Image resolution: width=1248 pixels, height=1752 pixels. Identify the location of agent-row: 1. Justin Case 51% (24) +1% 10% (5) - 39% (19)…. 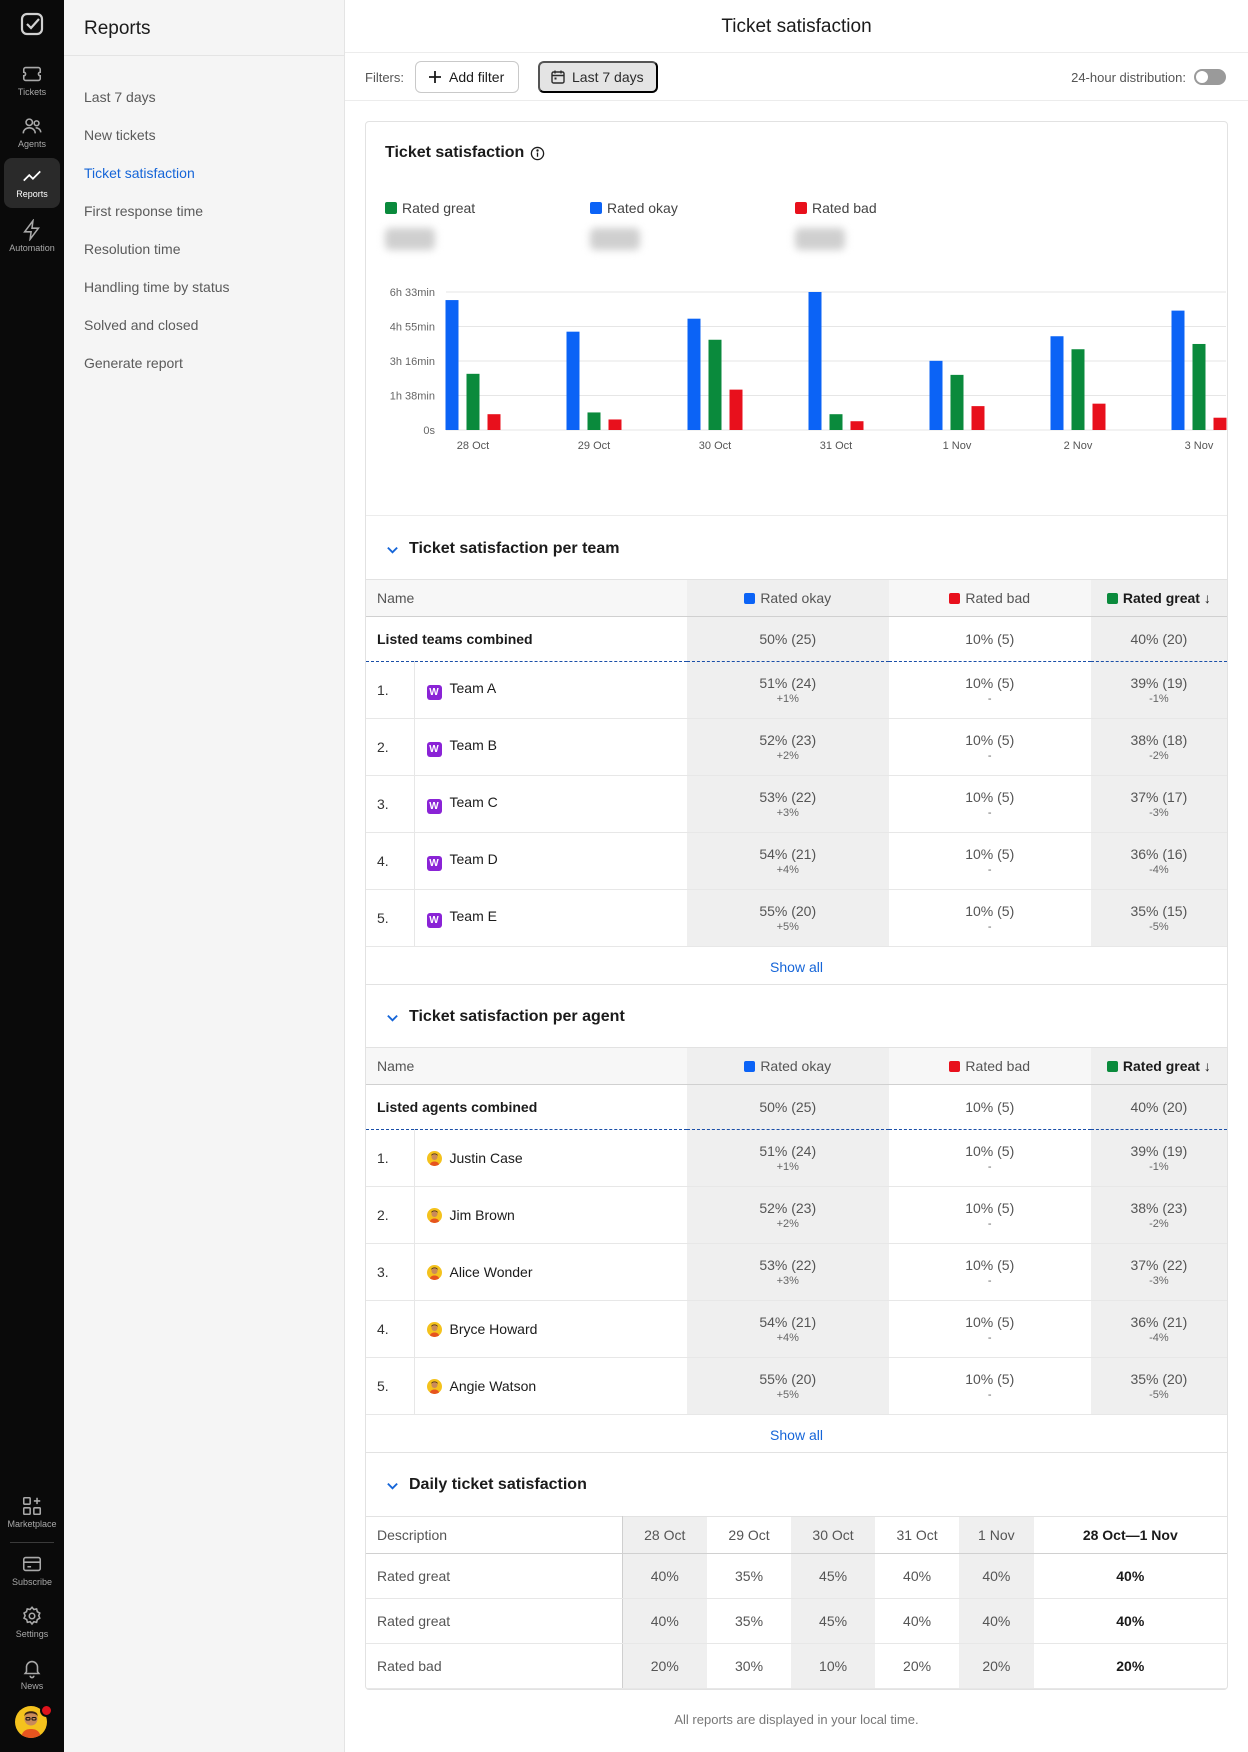
(796, 1158).